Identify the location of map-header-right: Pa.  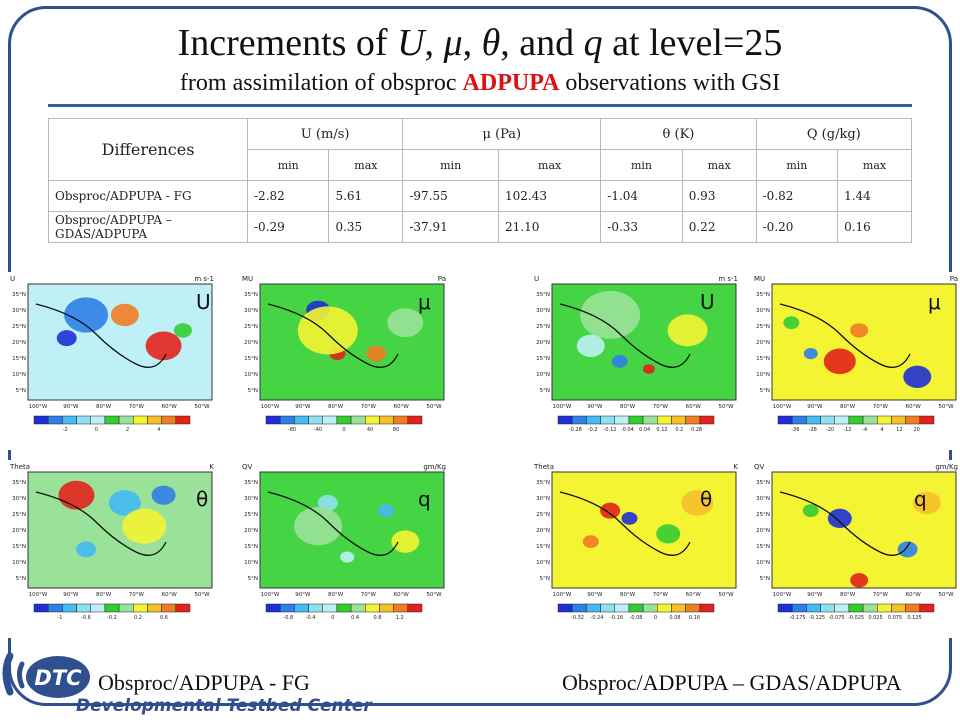
(954, 279).